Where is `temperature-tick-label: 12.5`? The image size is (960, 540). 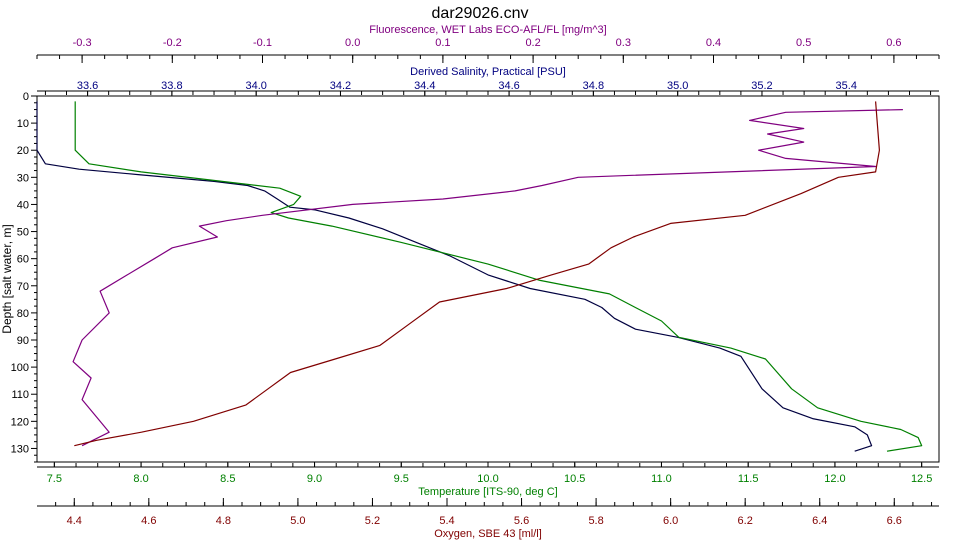 temperature-tick-label: 12.5 is located at coordinates (921, 479).